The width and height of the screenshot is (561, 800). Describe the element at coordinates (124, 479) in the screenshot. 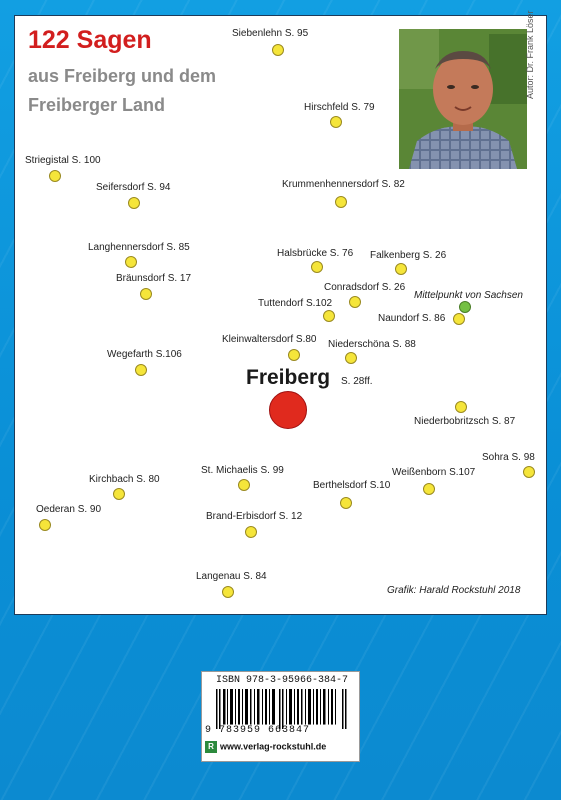

I see `place-label: Kirchbach S. 80` at that location.